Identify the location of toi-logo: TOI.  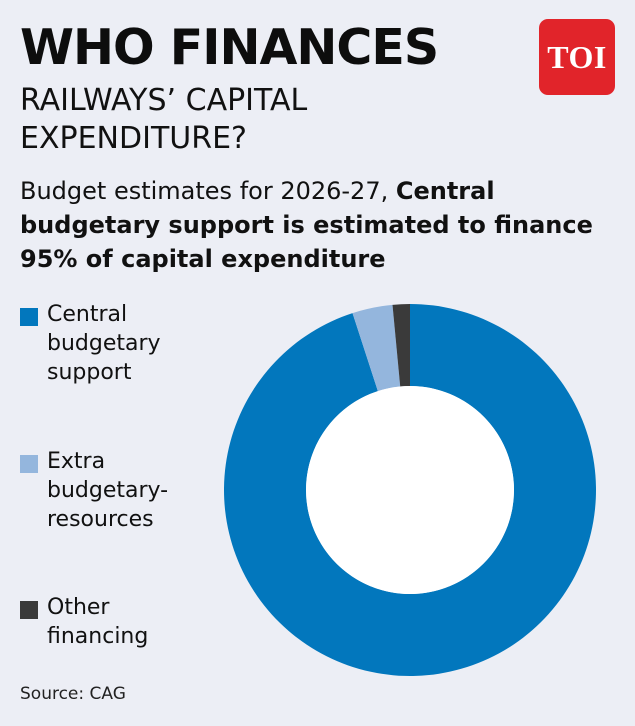
(577, 57).